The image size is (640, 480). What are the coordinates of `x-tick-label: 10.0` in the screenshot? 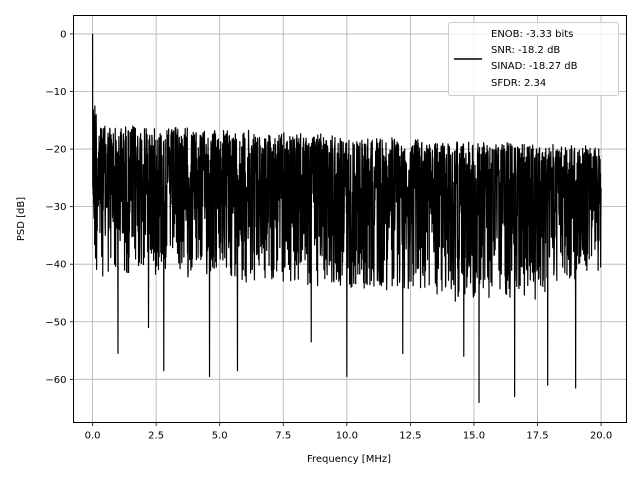 It's located at (347, 436).